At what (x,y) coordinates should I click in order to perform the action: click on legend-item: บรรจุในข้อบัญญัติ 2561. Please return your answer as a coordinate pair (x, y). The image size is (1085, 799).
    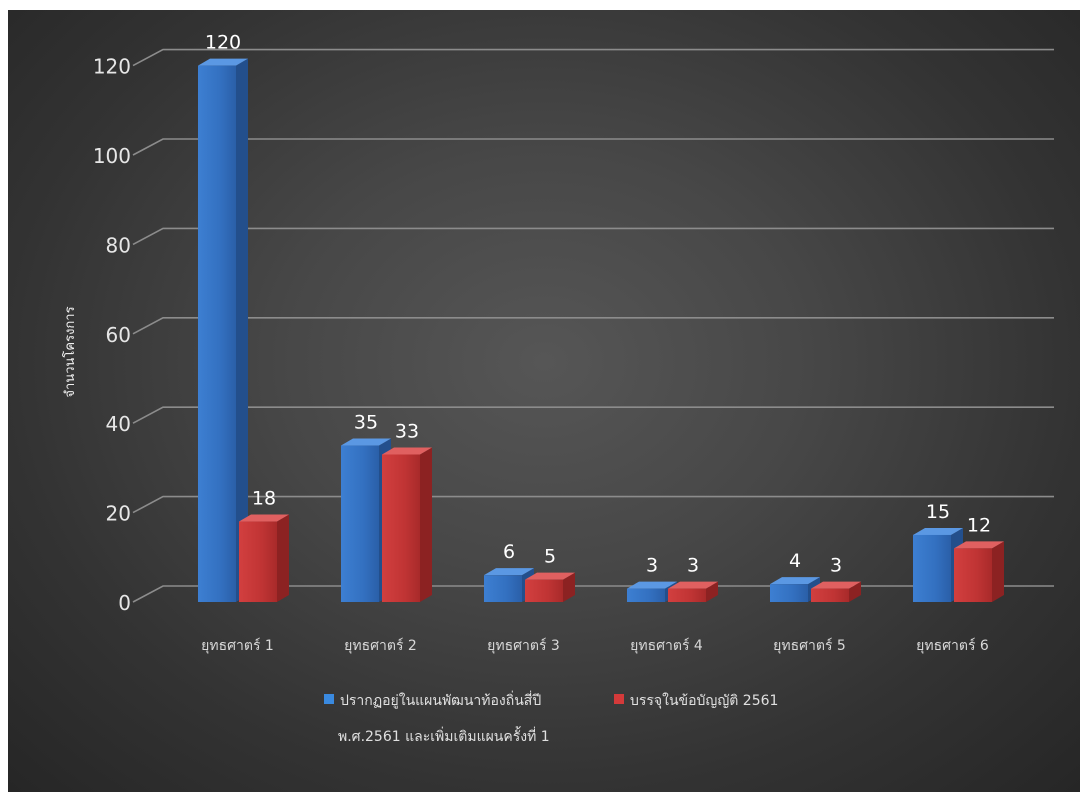
    Looking at the image, I should click on (696, 700).